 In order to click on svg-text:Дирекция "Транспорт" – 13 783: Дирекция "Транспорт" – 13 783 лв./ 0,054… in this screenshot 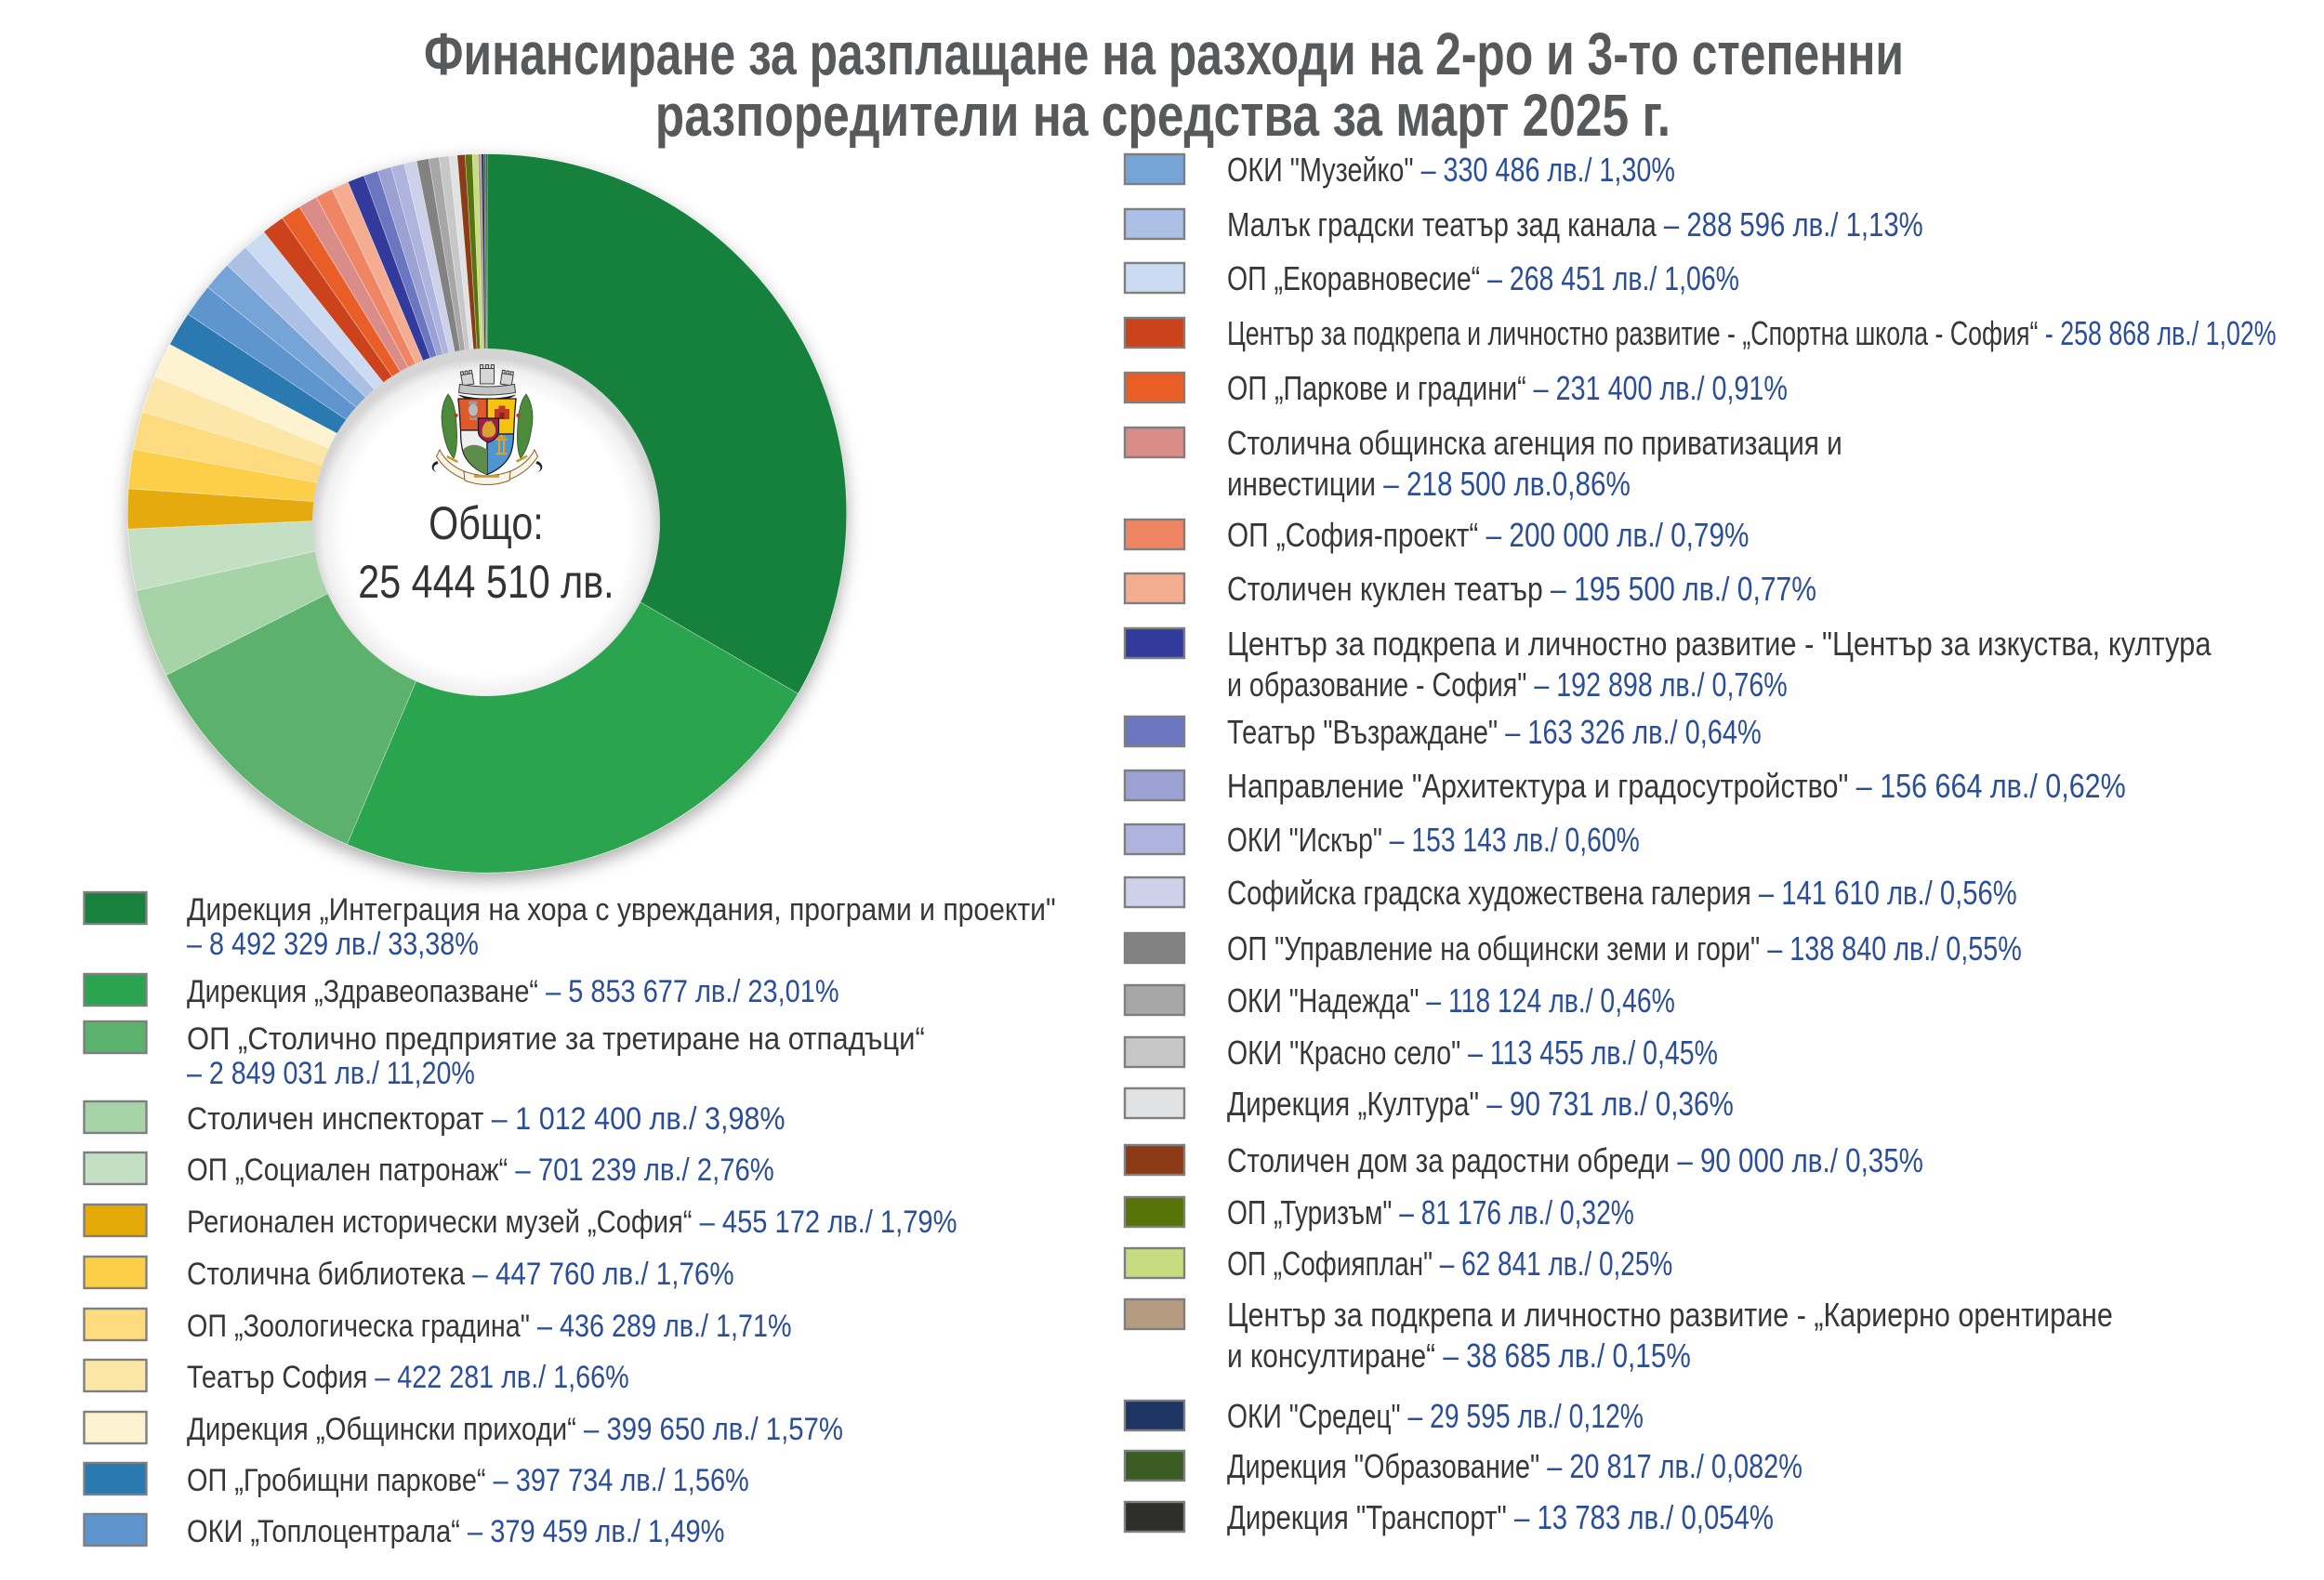, I will do `click(1500, 1518)`.